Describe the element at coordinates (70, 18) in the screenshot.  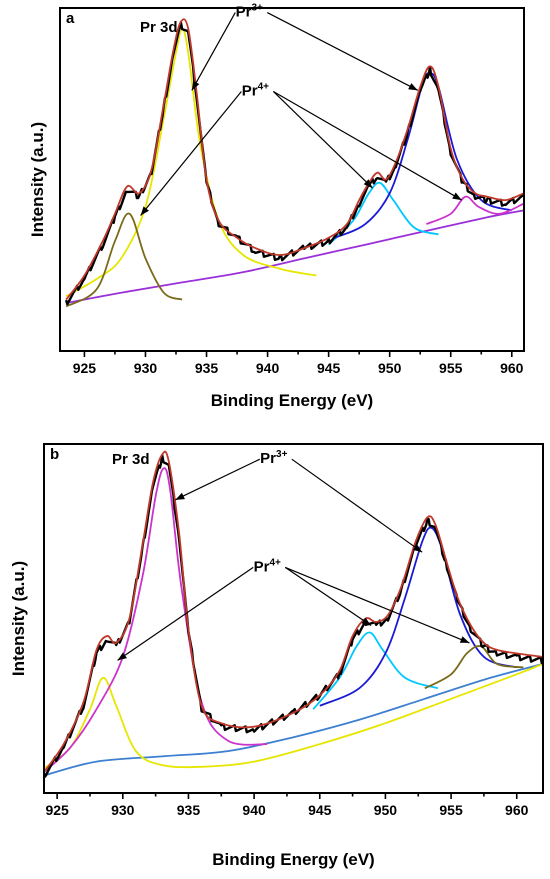
I see `panel-letter: a` at that location.